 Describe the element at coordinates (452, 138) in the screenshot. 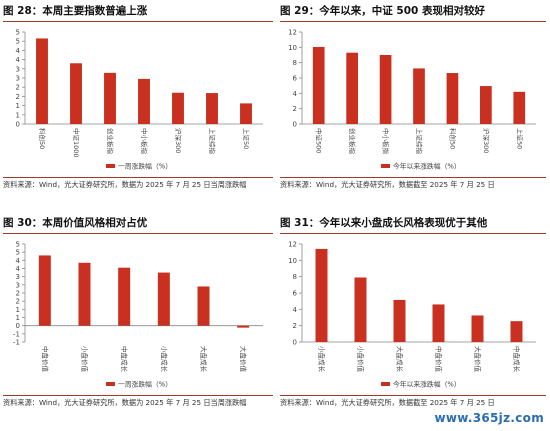

I see `category-label: 科创50` at that location.